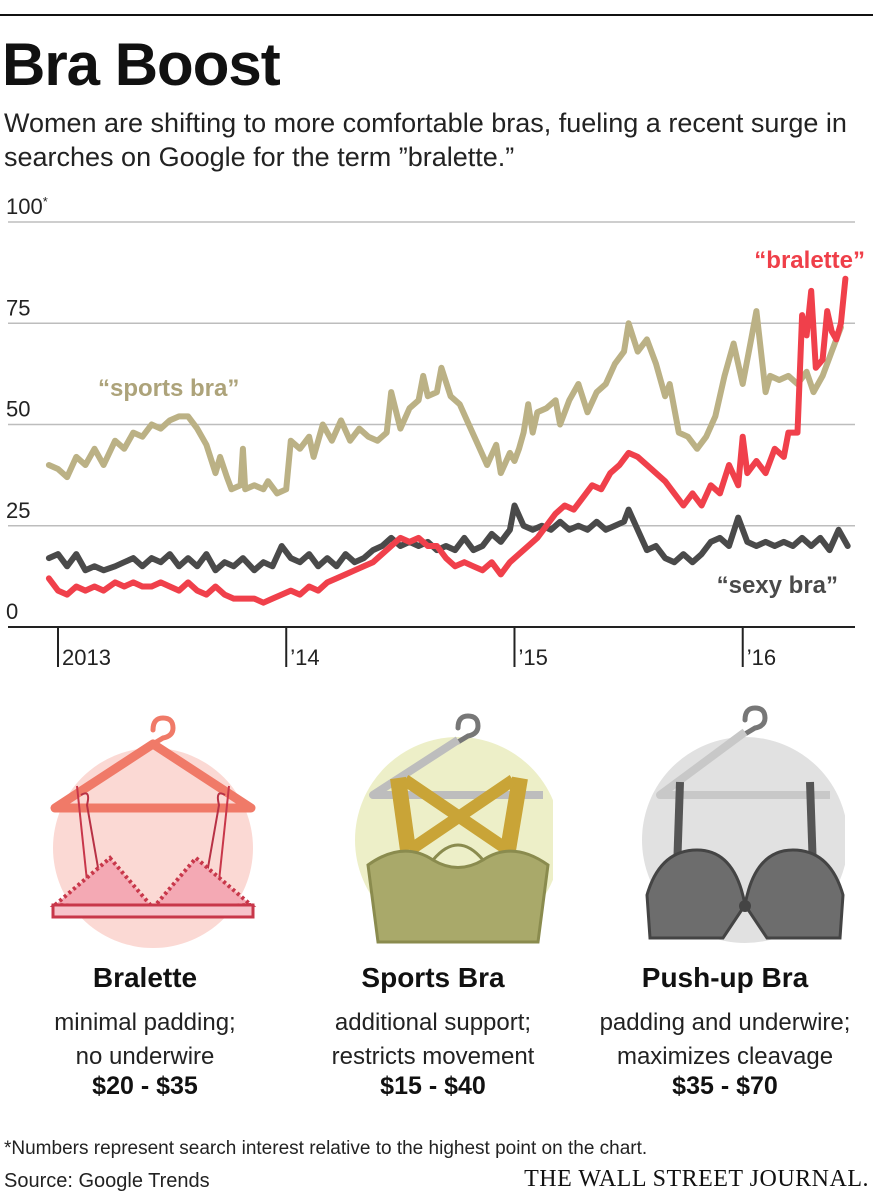 The width and height of the screenshot is (873, 1200). I want to click on item-price-sports-bra: $15 - $40, so click(433, 1086).